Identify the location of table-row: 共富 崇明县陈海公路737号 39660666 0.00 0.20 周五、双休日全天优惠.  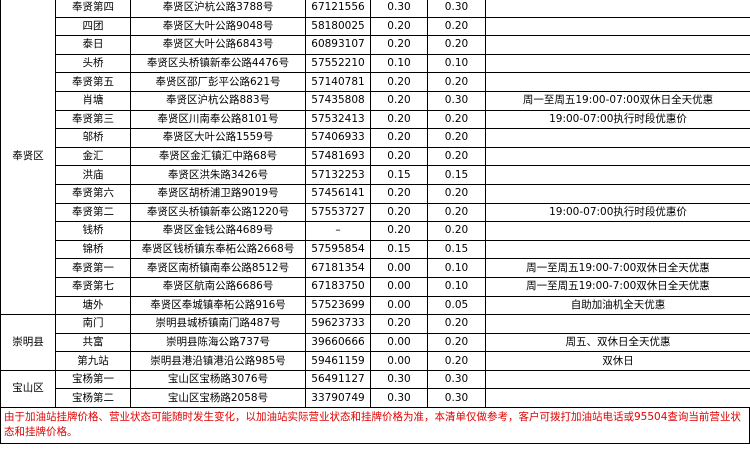
(375, 342).